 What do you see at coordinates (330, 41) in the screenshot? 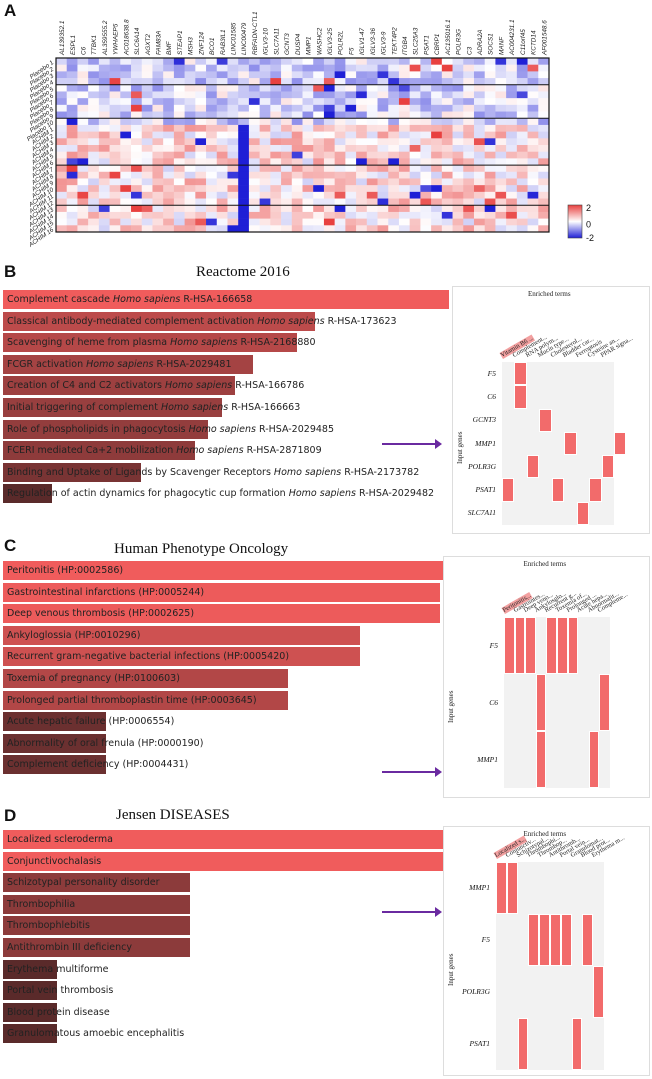
I see `heatmap-column-label: IGLV3-25` at bounding box center [330, 41].